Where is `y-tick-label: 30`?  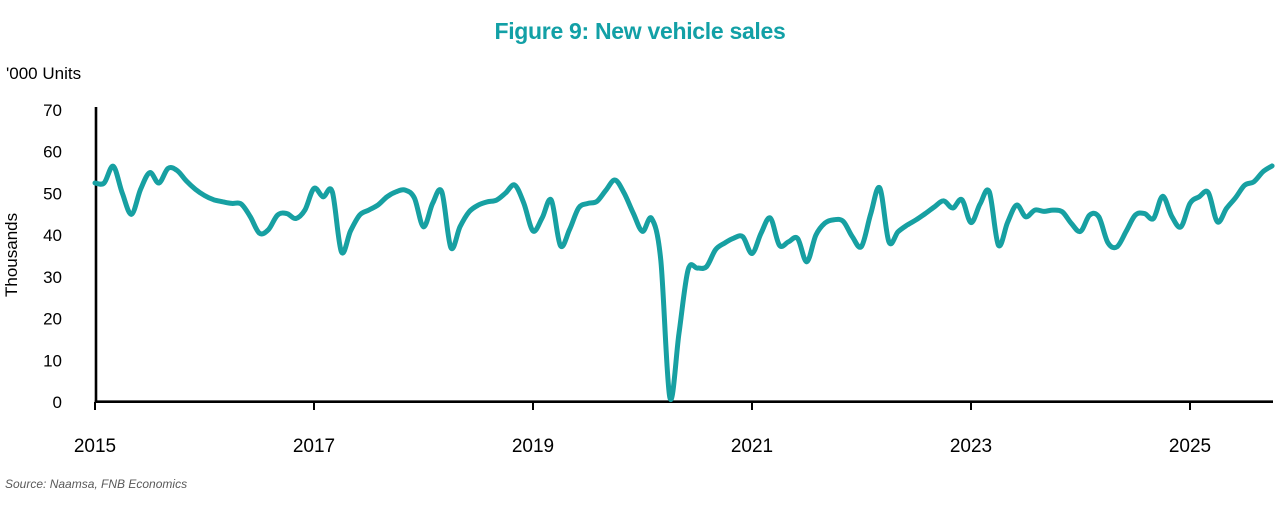
y-tick-label: 30 is located at coordinates (52, 277).